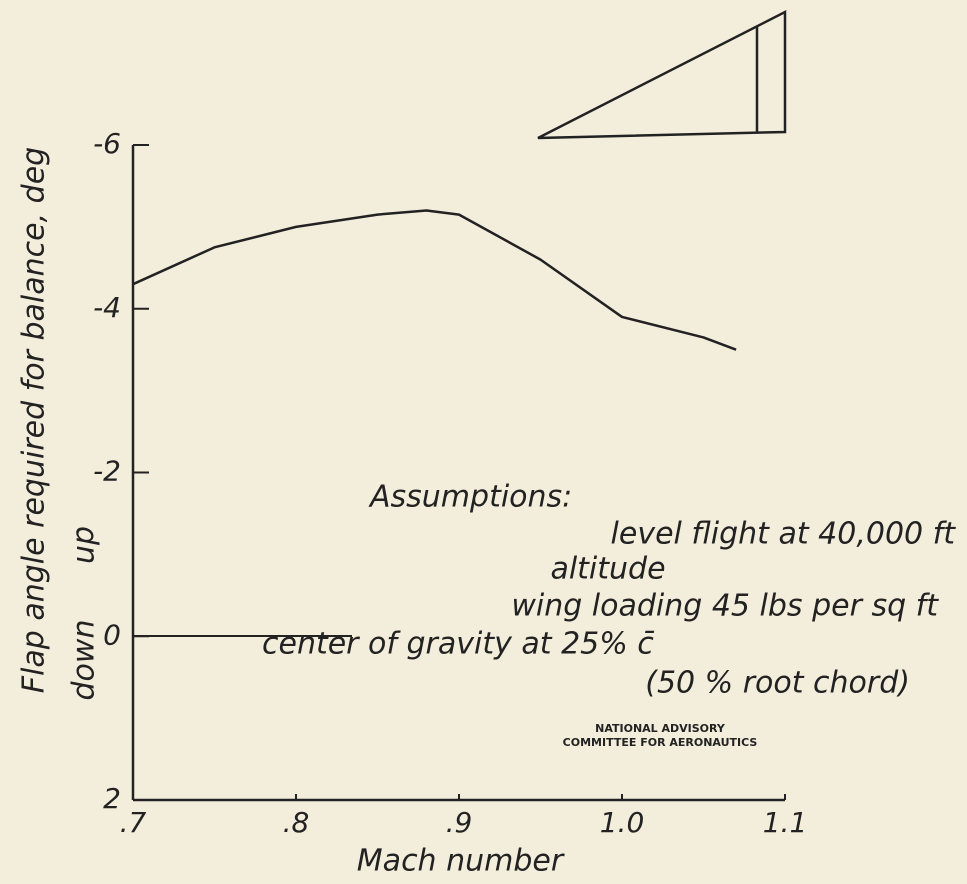 This screenshot has width=967, height=884. I want to click on x-tick-label: 1.1, so click(785, 822).